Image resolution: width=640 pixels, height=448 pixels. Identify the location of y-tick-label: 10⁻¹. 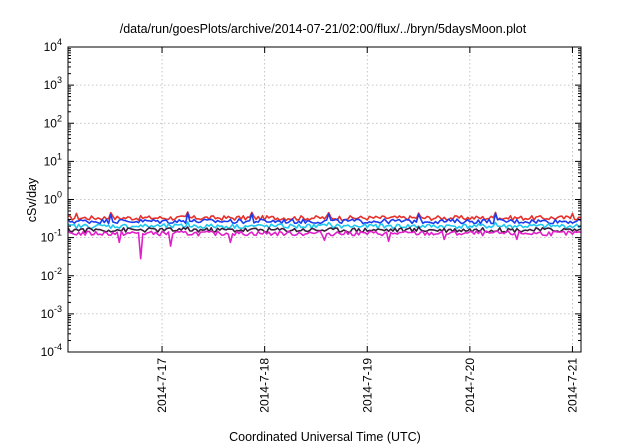
(51, 236).